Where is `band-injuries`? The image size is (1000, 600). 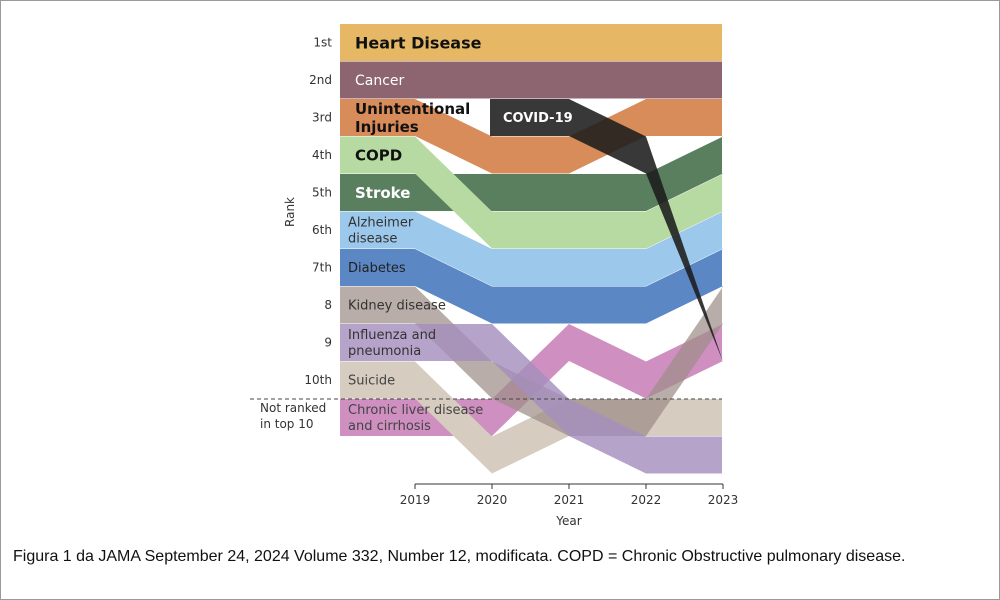
band-injuries is located at coordinates (531, 136).